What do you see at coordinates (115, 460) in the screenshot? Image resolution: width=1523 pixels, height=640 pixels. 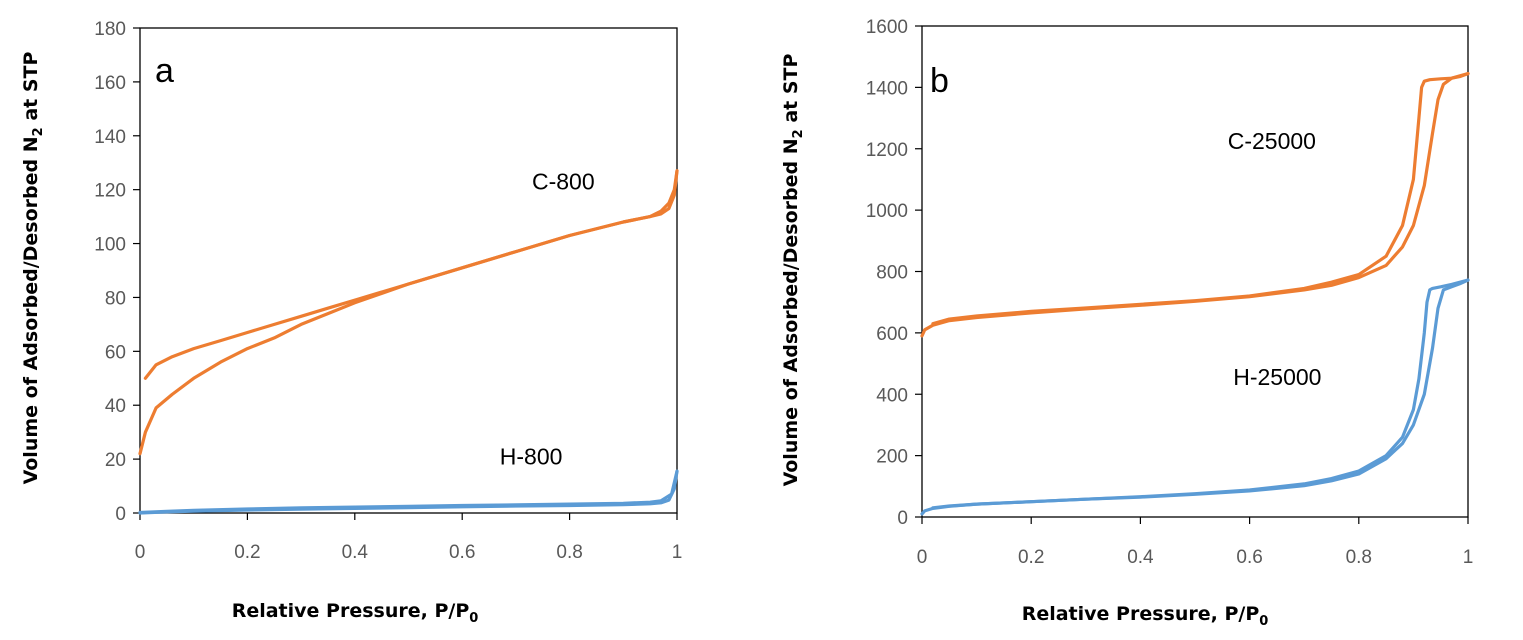 I see `y-tick-label: 20` at bounding box center [115, 460].